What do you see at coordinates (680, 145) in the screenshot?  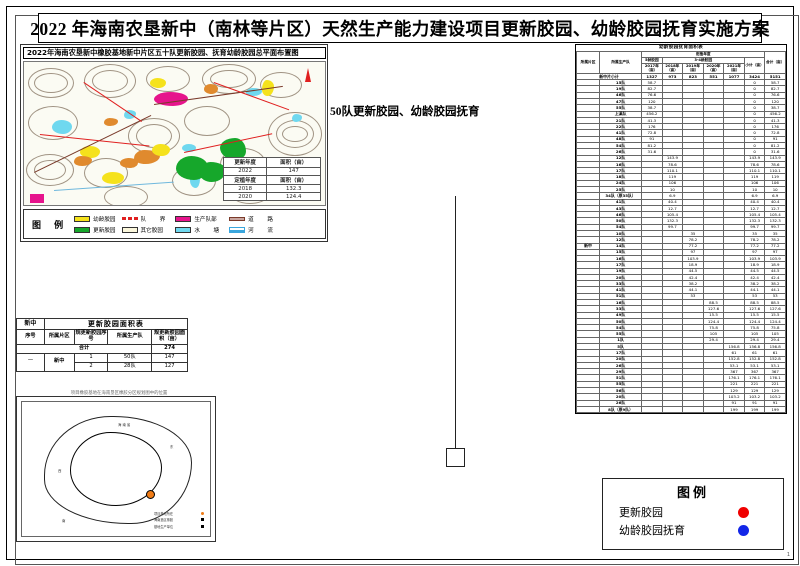 I see `table-row: 54队 81.2 0 81.2` at bounding box center [680, 145].